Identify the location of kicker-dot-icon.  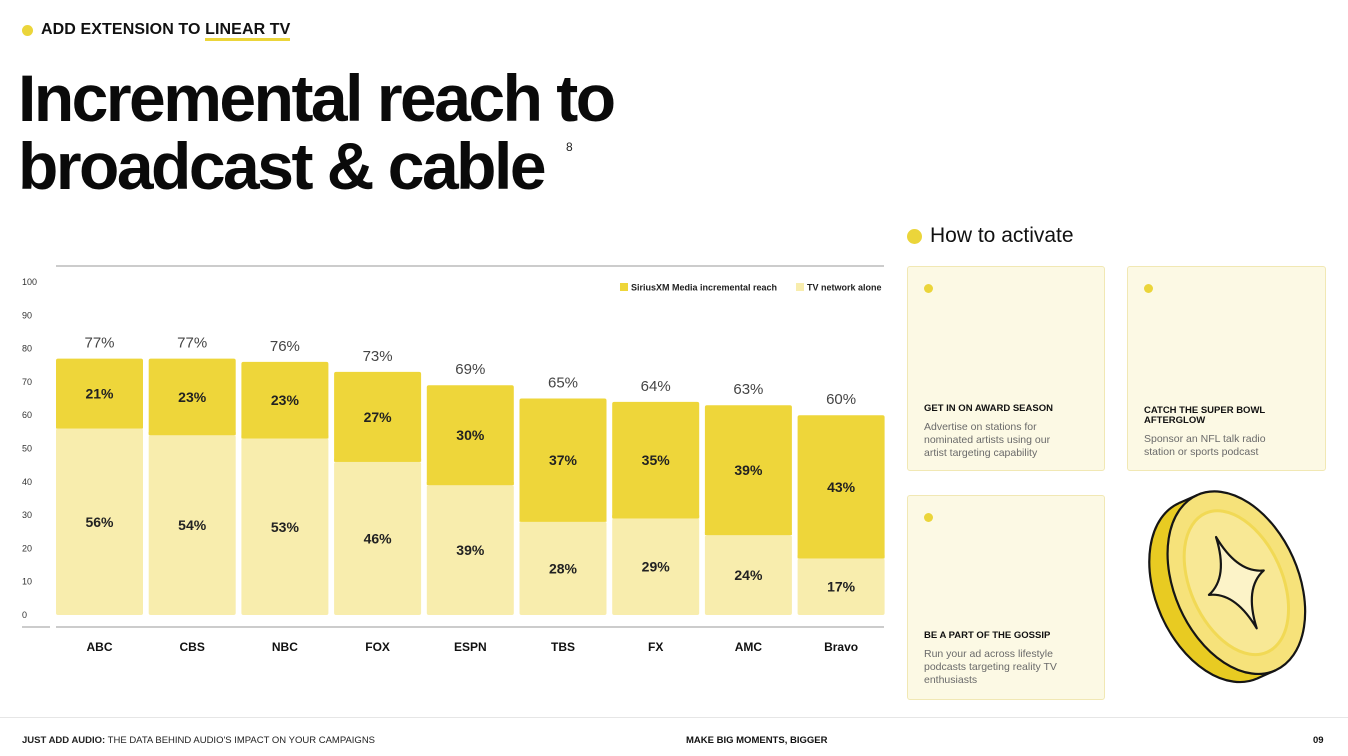
(27, 30).